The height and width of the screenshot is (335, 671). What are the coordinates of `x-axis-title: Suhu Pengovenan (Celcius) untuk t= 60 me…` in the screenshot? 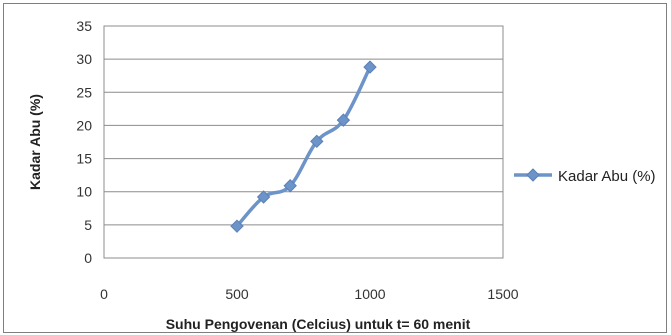 It's located at (318, 324).